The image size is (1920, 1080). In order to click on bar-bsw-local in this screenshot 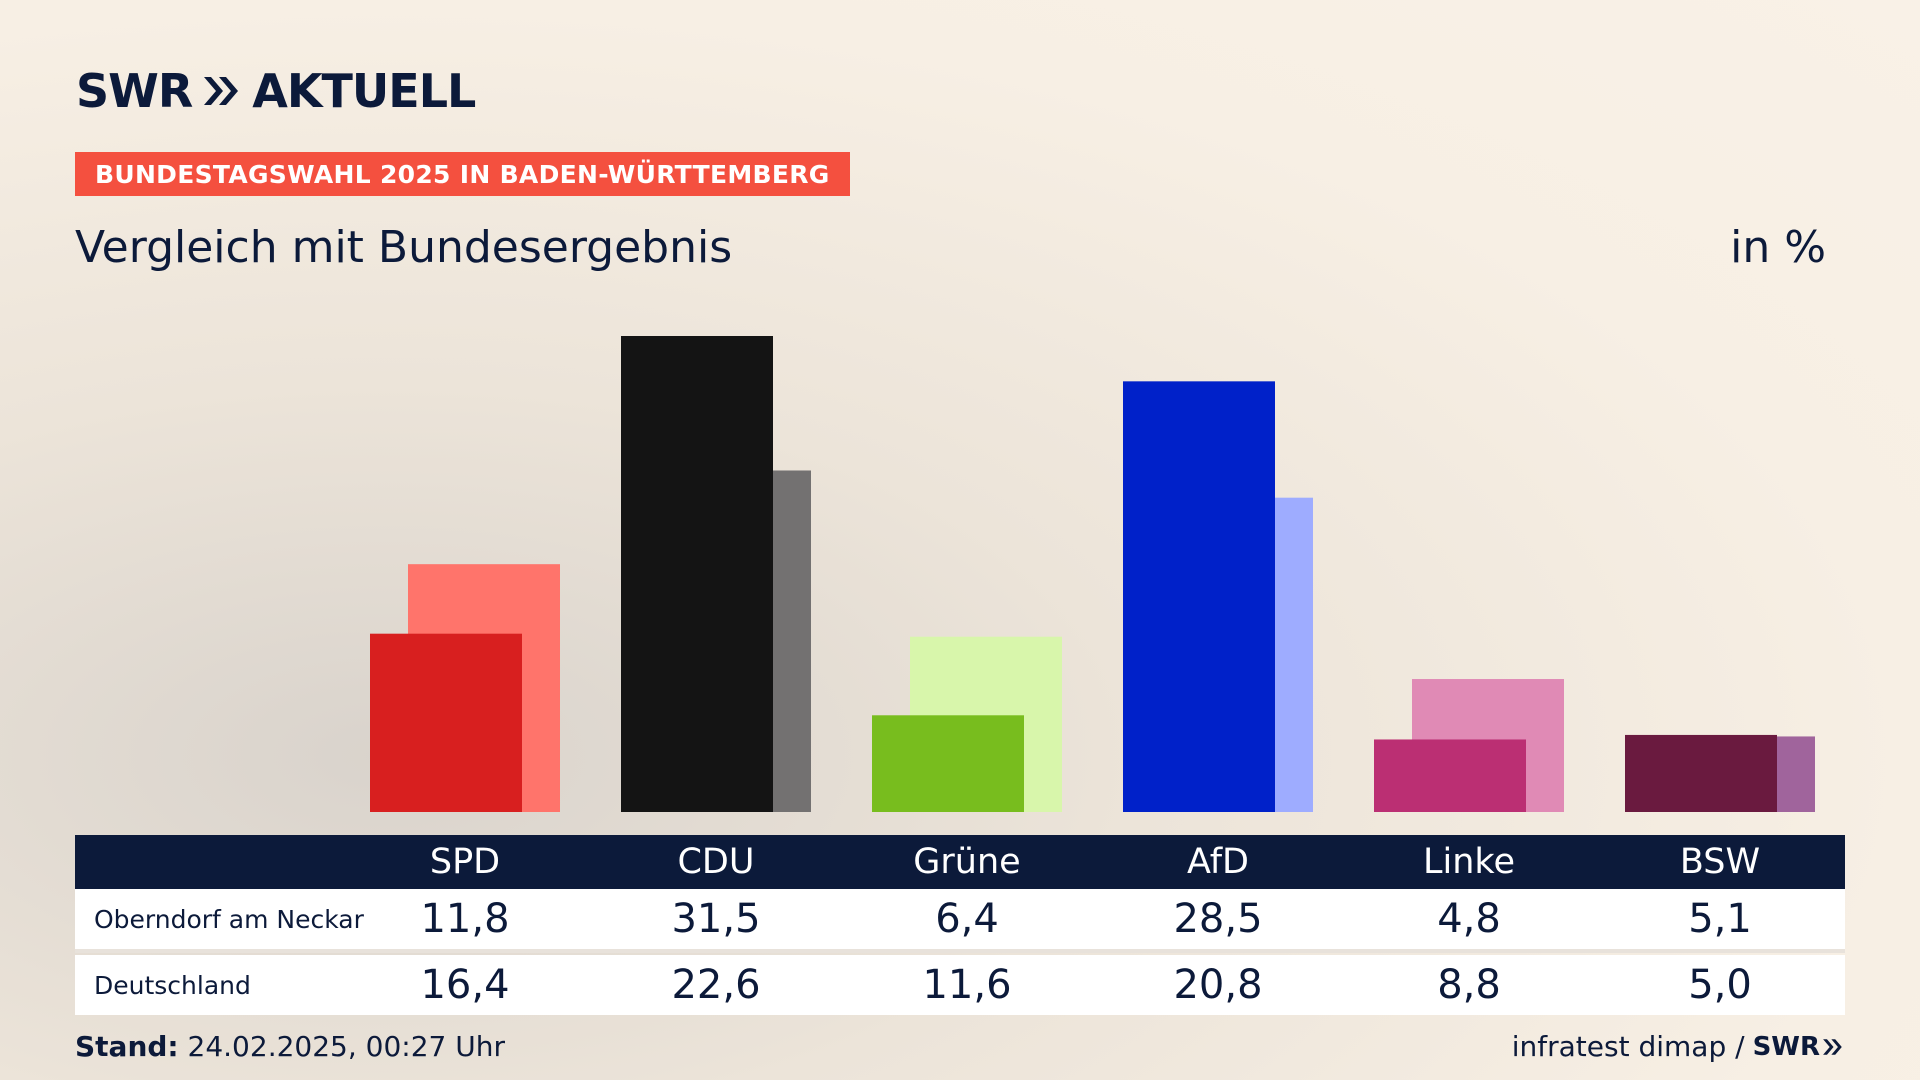, I will do `click(1701, 773)`.